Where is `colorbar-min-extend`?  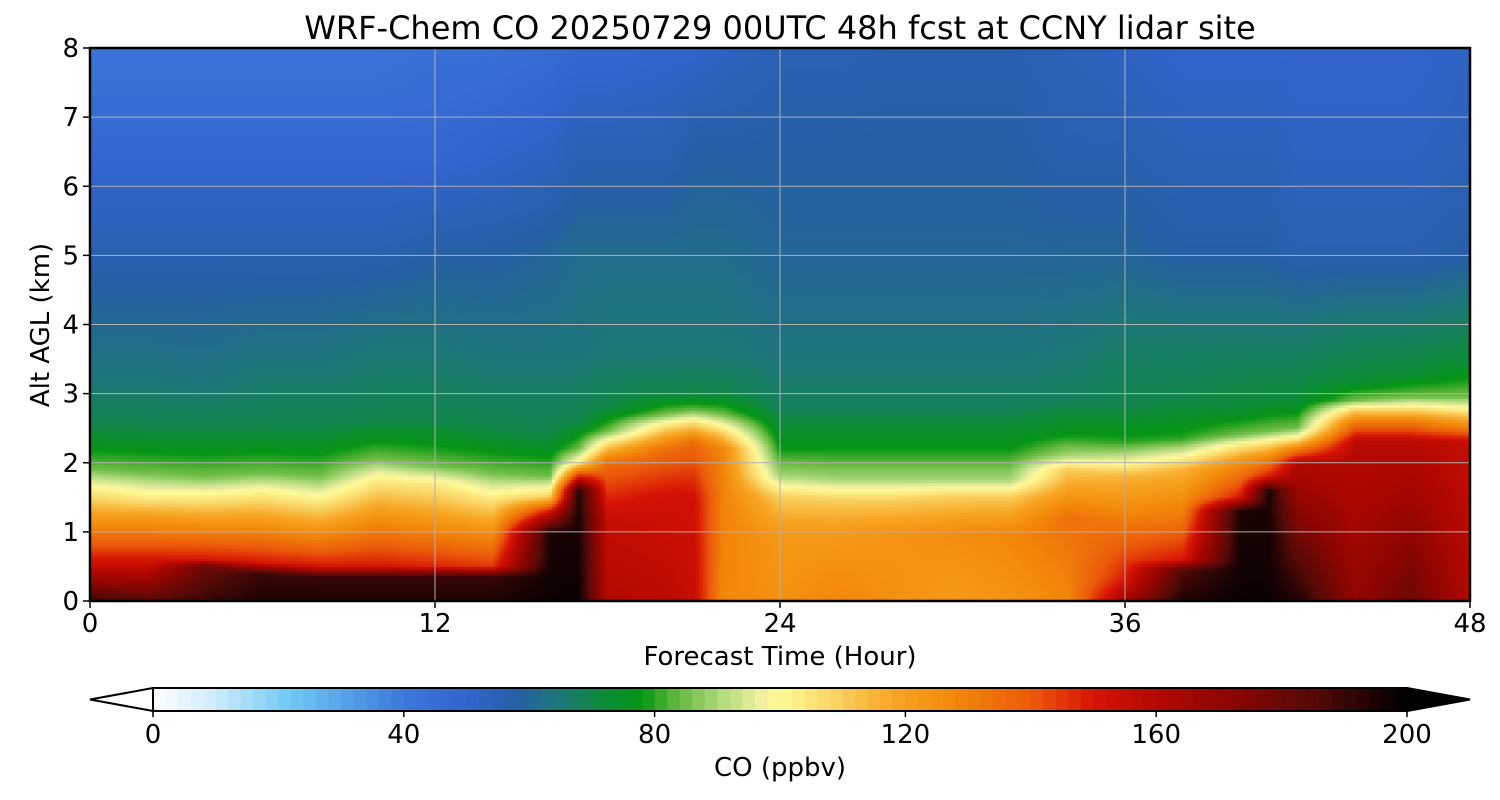
colorbar-min-extend is located at coordinates (121, 699).